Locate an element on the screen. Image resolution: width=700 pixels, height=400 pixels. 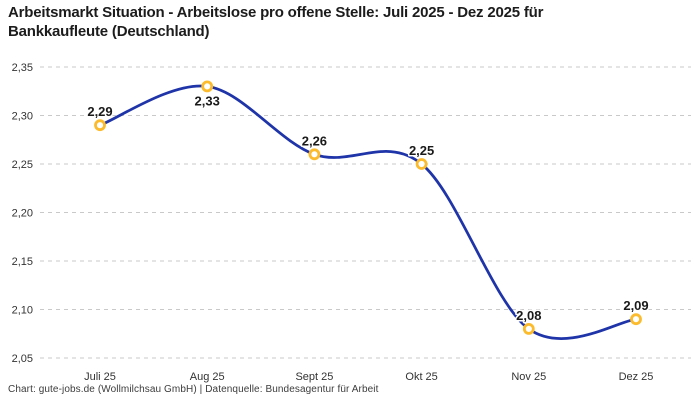
x-axis-tick-label: Sept 25 is located at coordinates (314, 377).